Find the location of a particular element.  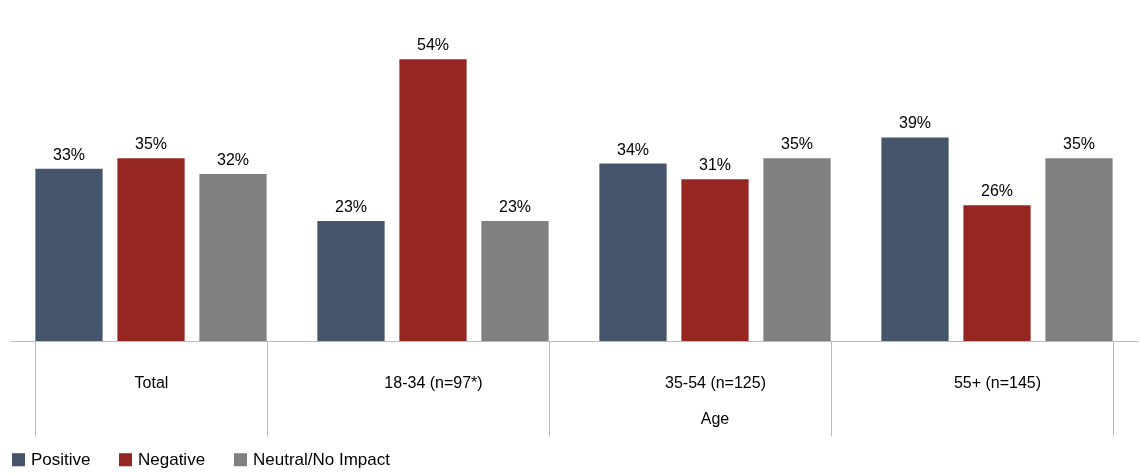

legend-label: Positive is located at coordinates (61, 459).